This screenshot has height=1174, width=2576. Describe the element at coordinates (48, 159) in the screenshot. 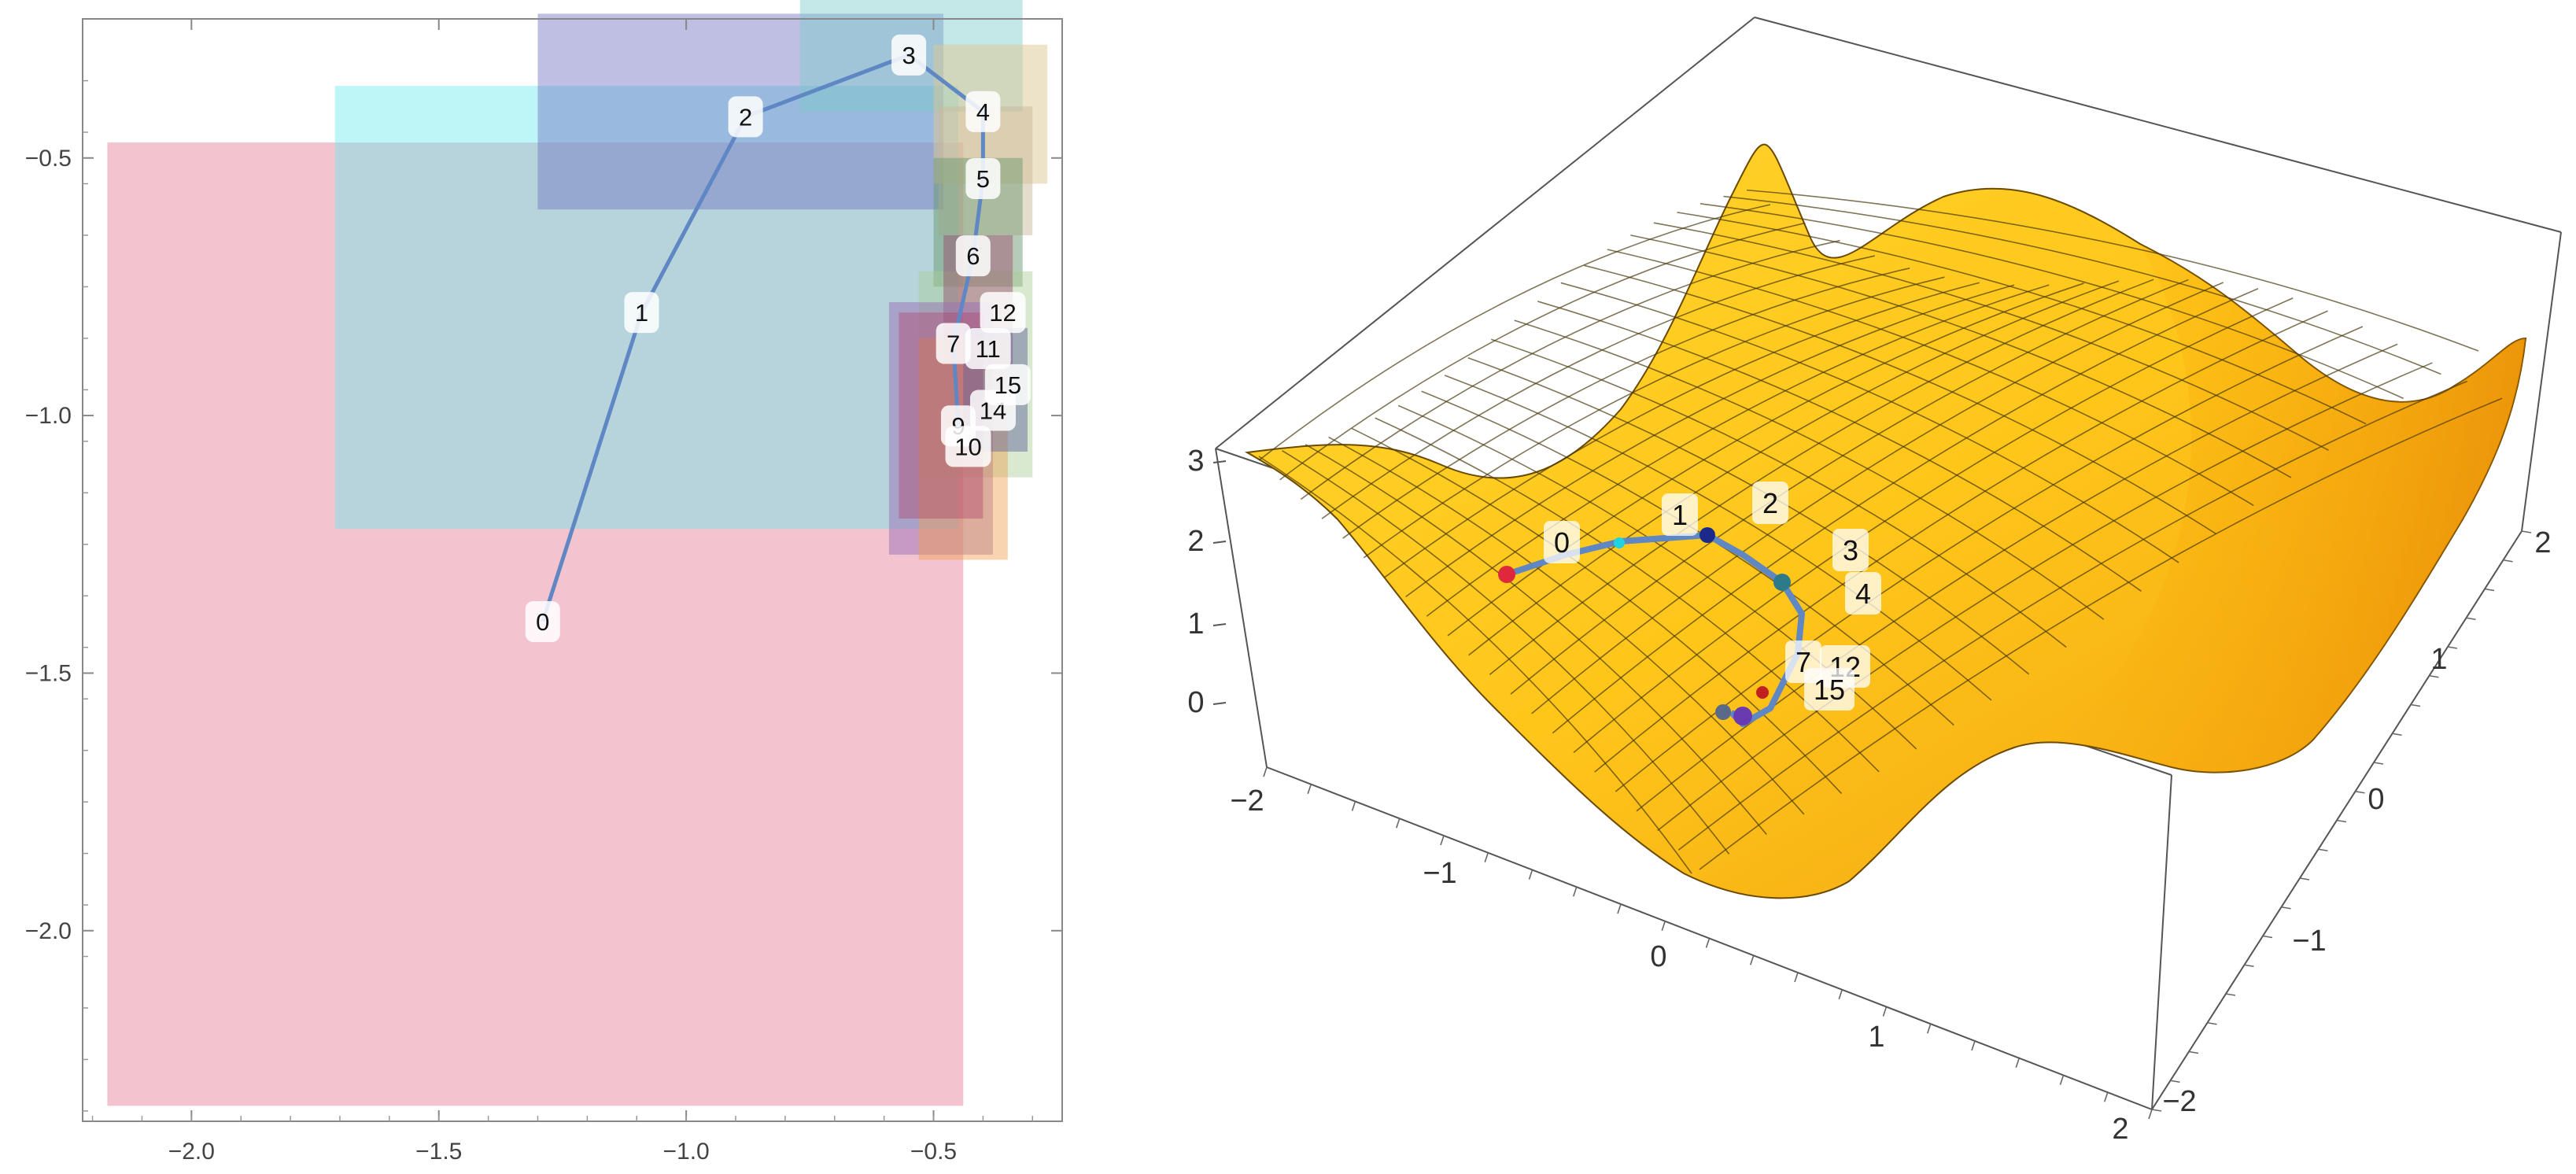

I see `y-tick-label: −0.5` at that location.